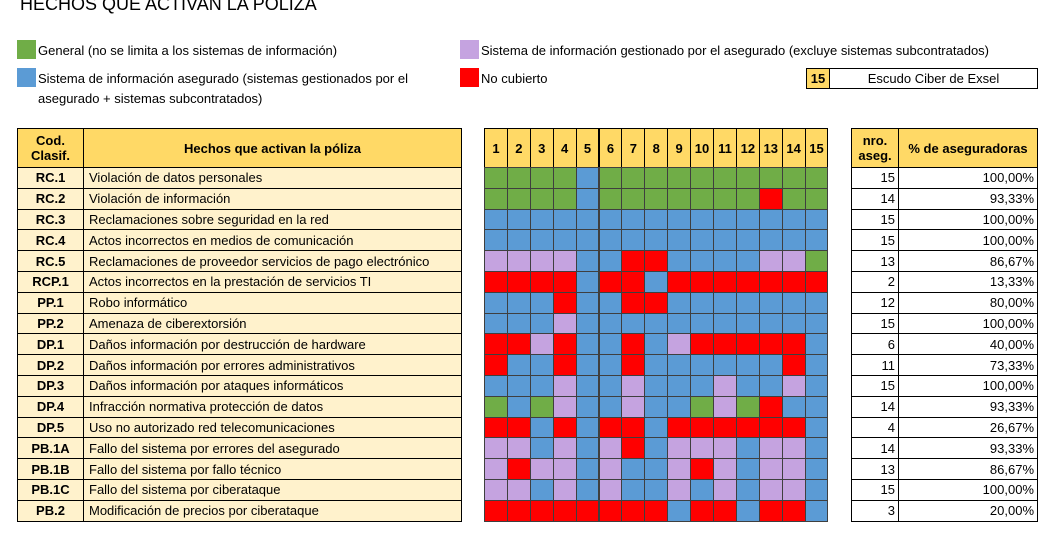  Describe the element at coordinates (50, 302) in the screenshot. I see `row-code: PP.1` at that location.